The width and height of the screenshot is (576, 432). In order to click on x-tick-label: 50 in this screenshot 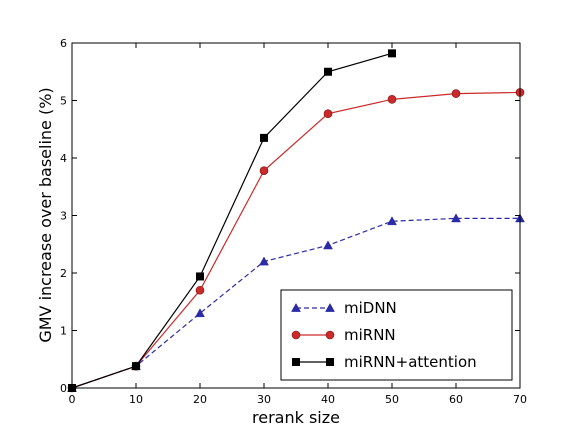, I will do `click(392, 399)`.